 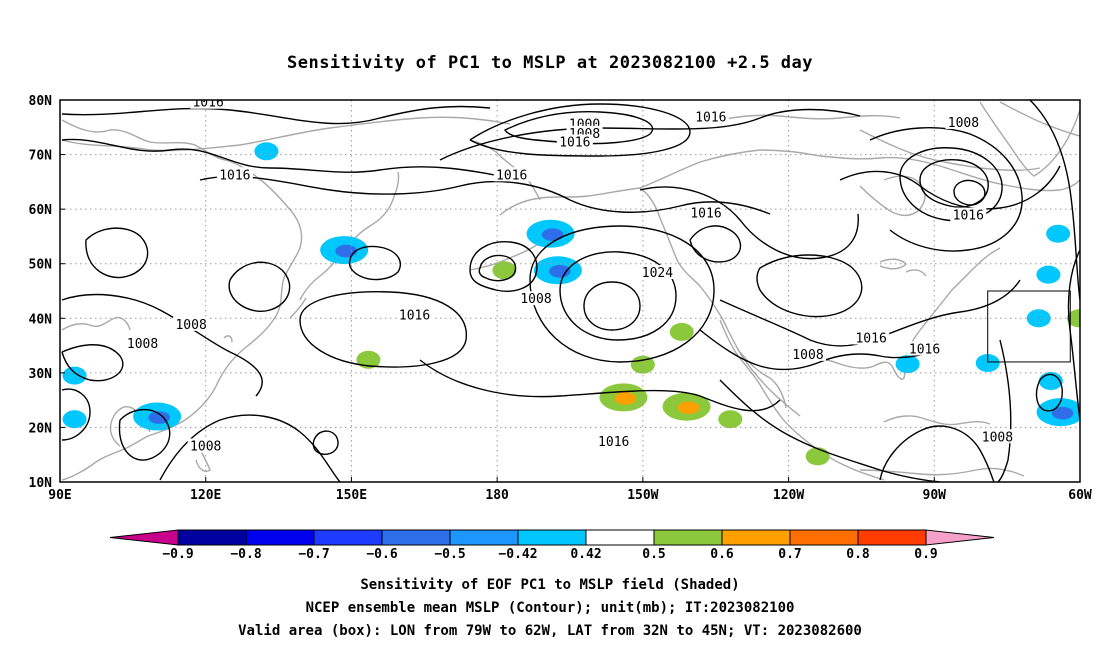 I want to click on lon-tick-label: 90E, so click(x=59, y=495).